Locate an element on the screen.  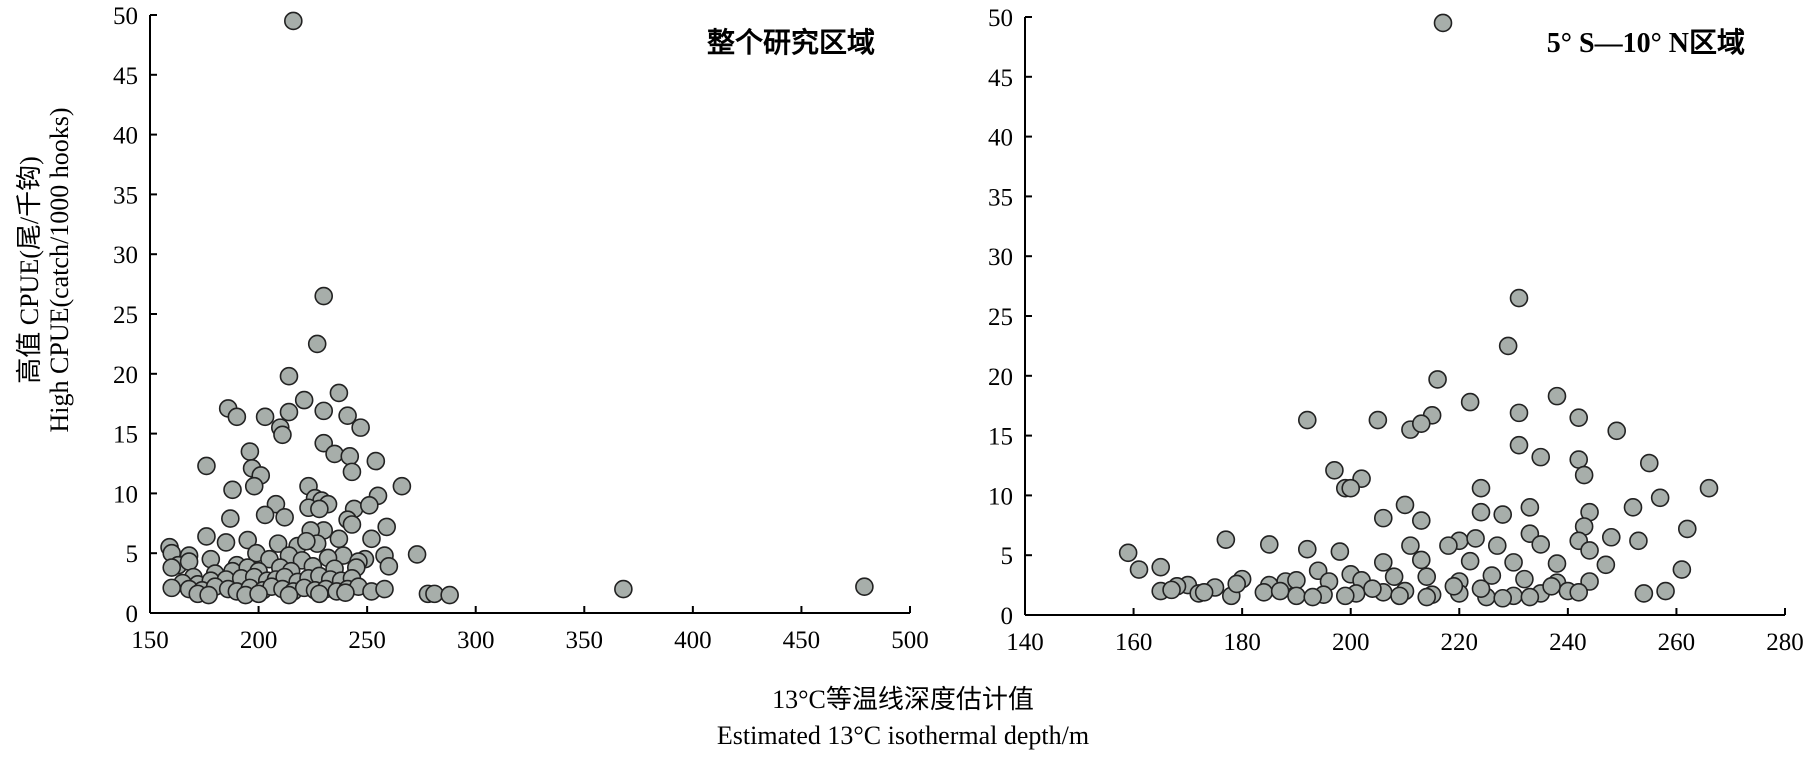
x-tick-label: 180 is located at coordinates (1242, 642).